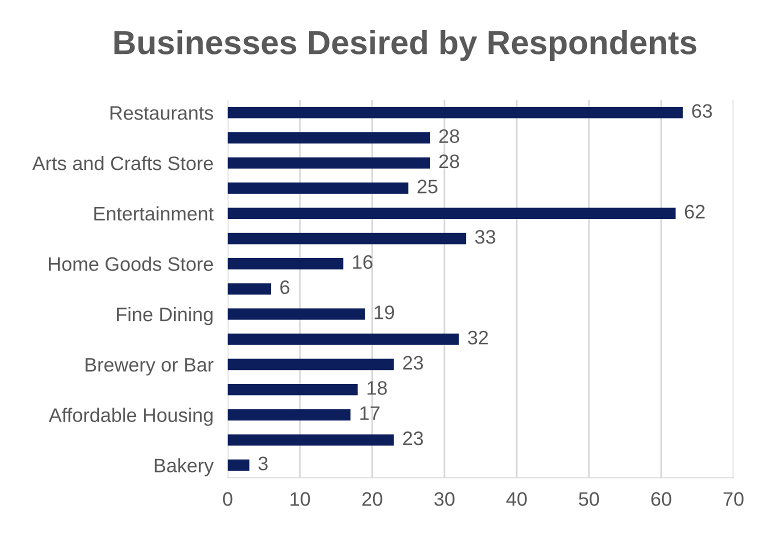  I want to click on data-label: 25, so click(428, 187).